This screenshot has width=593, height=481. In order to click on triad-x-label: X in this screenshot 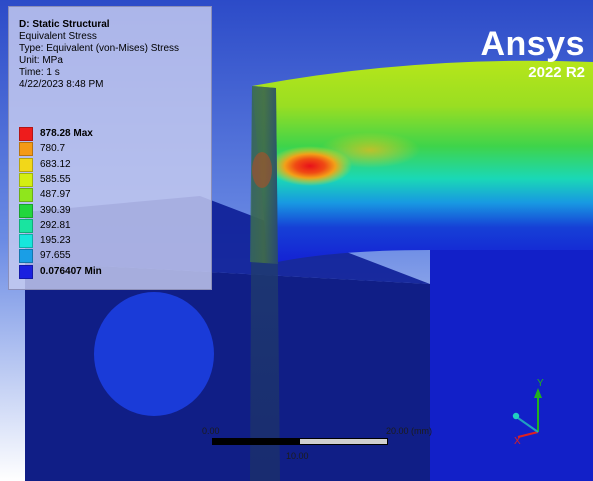, I will do `click(517, 441)`.